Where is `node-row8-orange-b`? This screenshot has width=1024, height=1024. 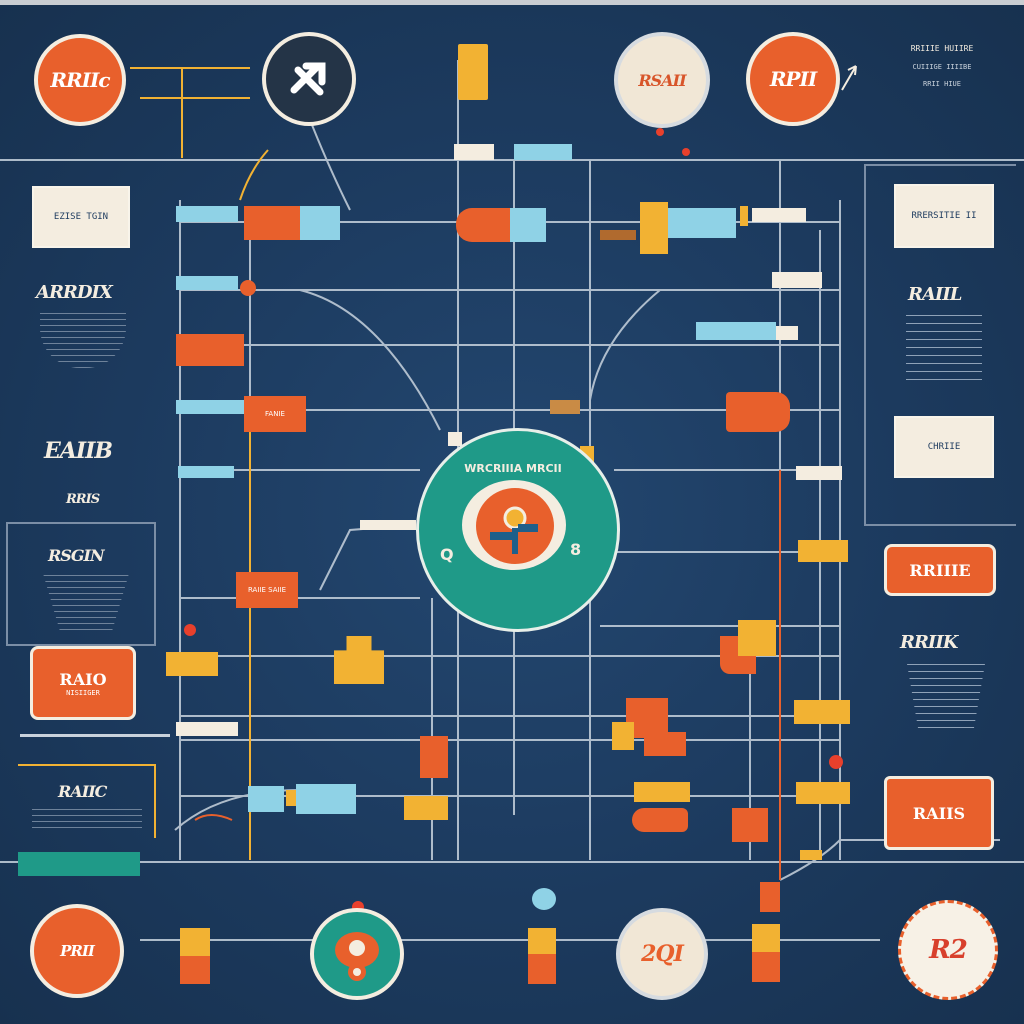 node-row8-orange-b is located at coordinates (665, 744).